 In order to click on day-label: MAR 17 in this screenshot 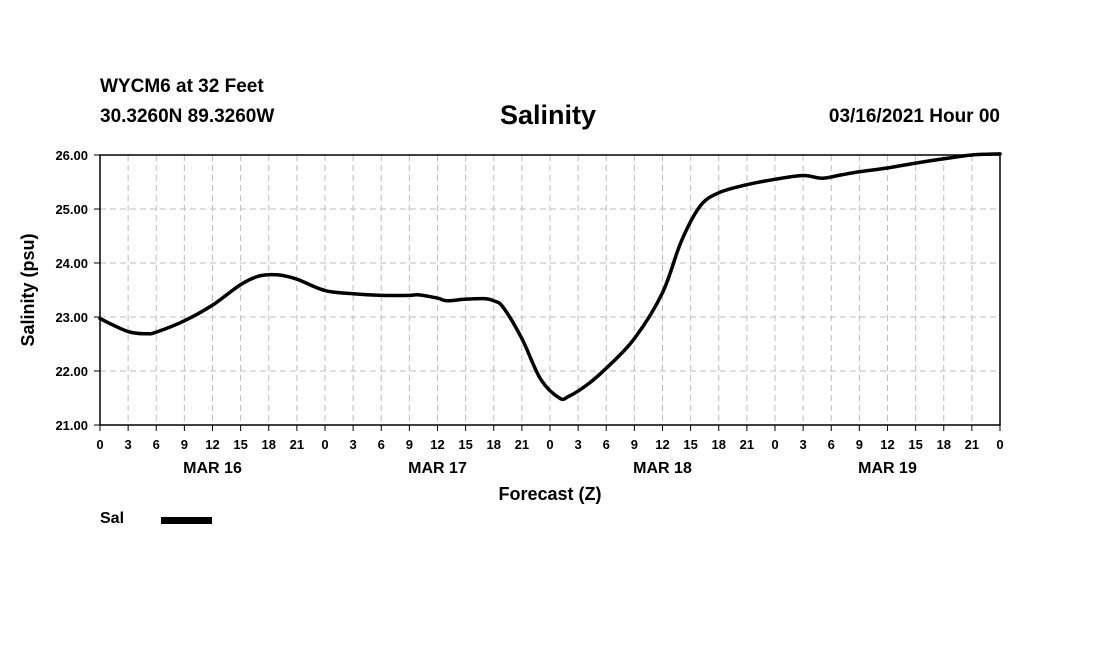, I will do `click(437, 468)`.